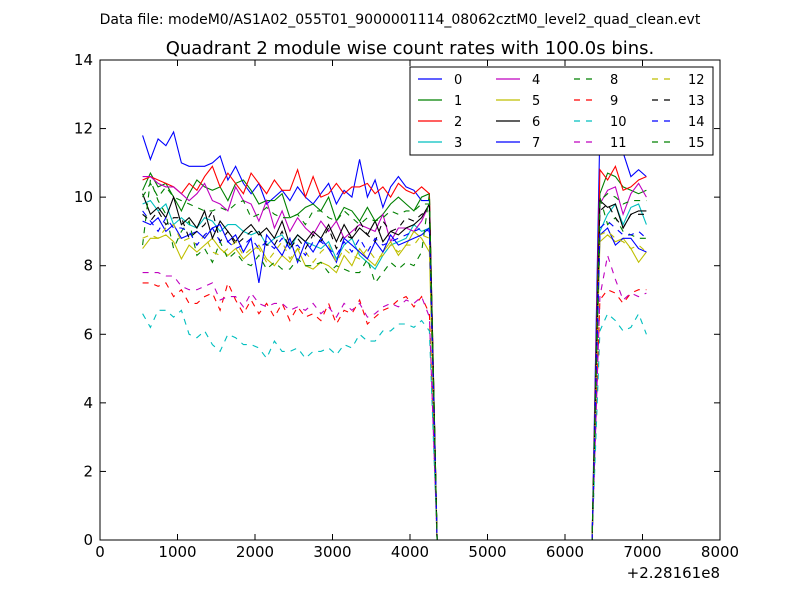  What do you see at coordinates (88, 266) in the screenshot?
I see `y-tick-label: 8` at bounding box center [88, 266].